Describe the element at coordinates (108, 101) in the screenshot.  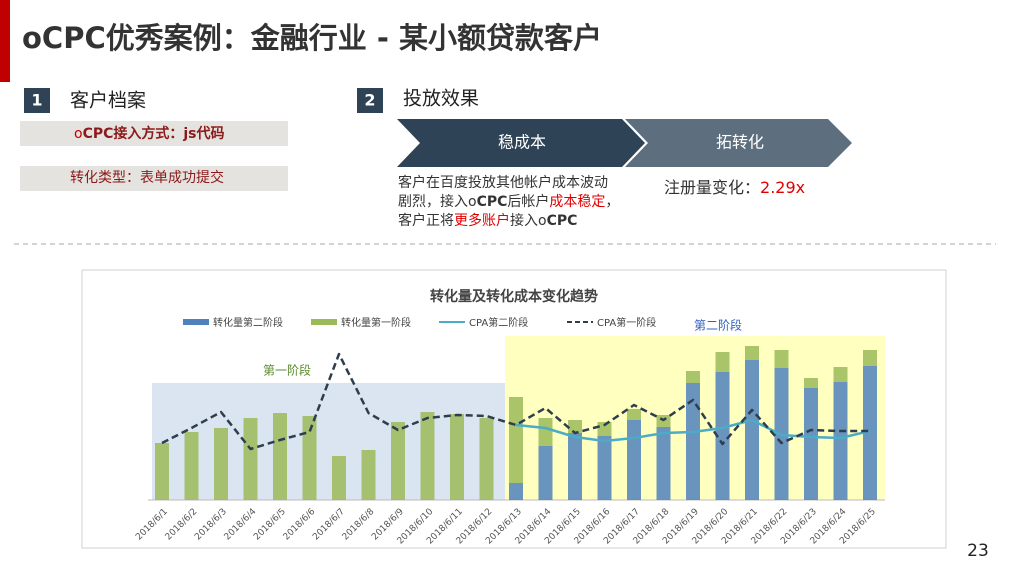
I see `section-heading: 客户档案` at that location.